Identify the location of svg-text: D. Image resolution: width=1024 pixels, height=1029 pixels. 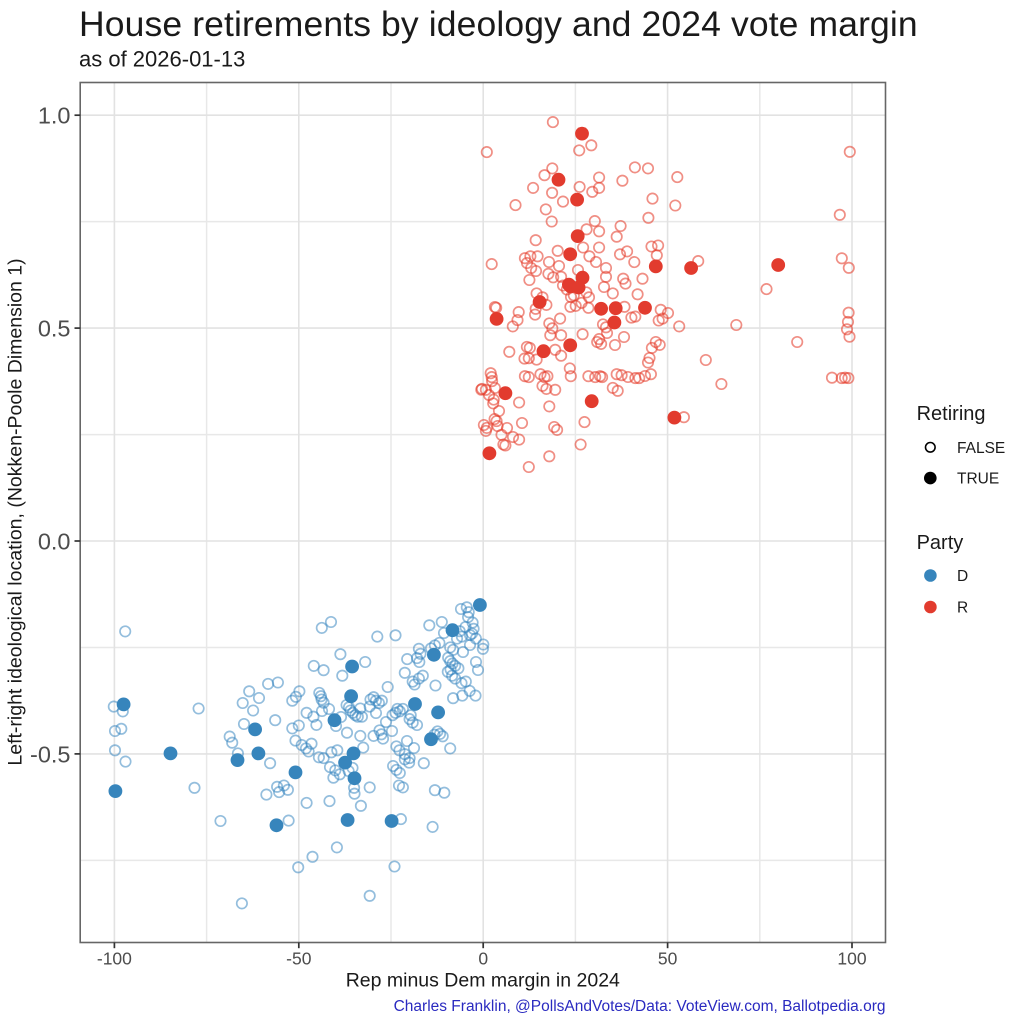
(962, 576).